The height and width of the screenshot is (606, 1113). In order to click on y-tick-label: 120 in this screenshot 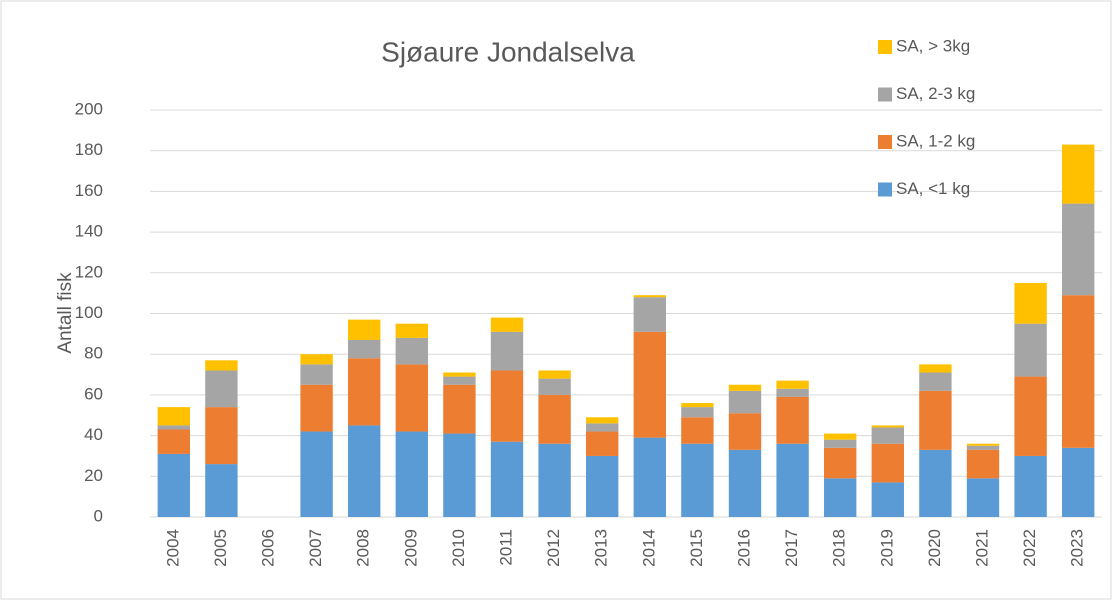, I will do `click(89, 271)`.